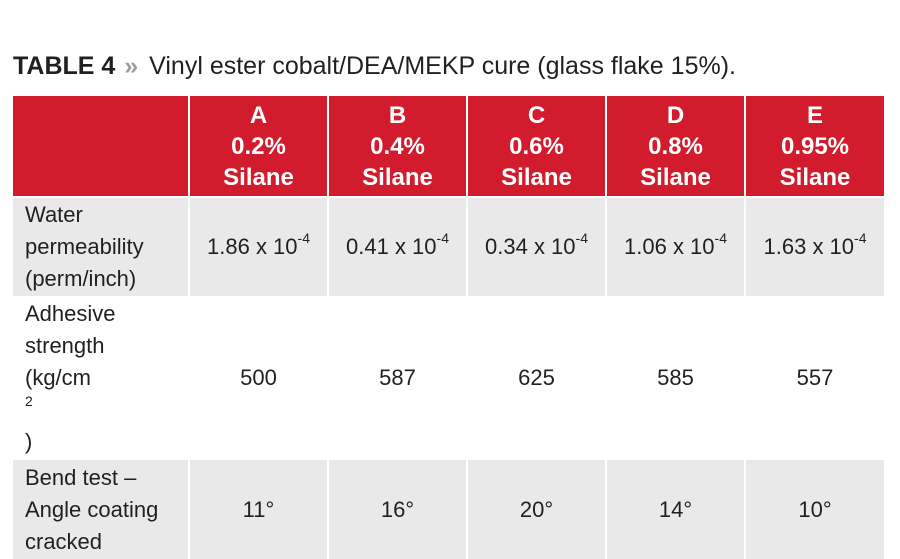  I want to click on column-header-b: B 0.4% Silane, so click(397, 146).